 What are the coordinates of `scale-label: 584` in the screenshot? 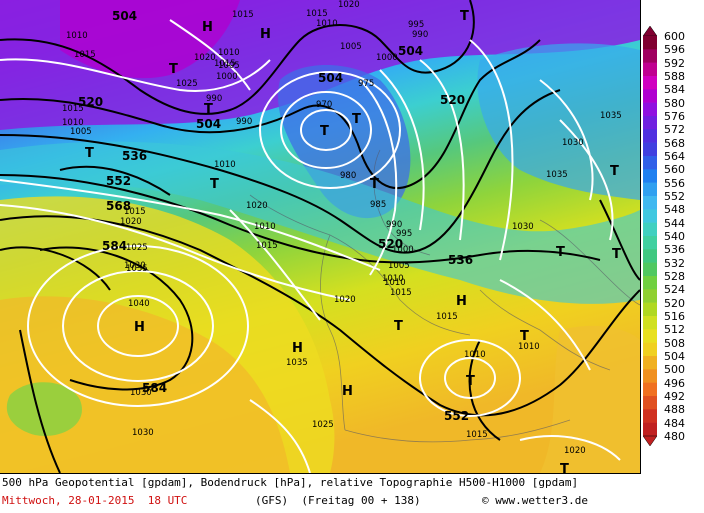 It's located at (674, 90).